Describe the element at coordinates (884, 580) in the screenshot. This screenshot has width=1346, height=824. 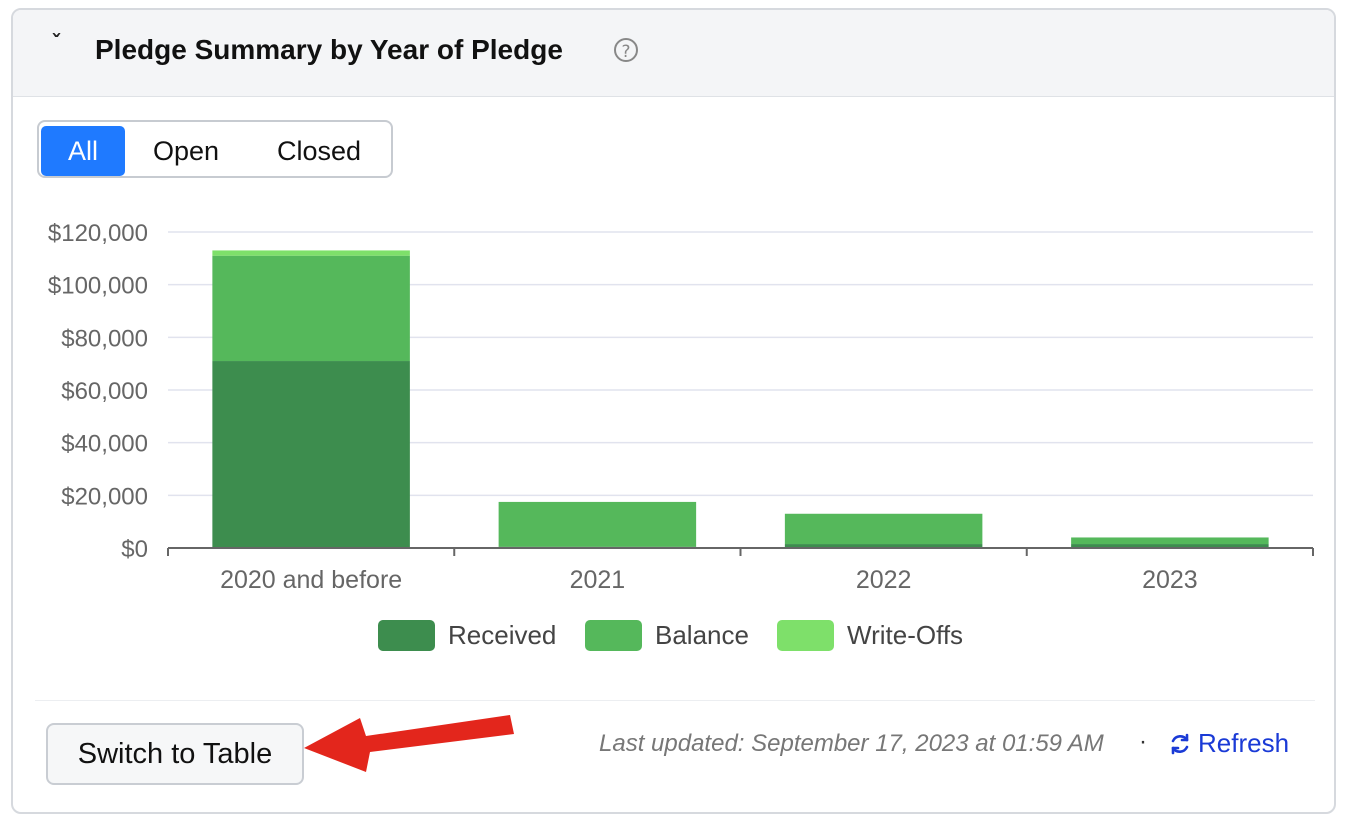
I see `x-tick-label: 2022` at that location.